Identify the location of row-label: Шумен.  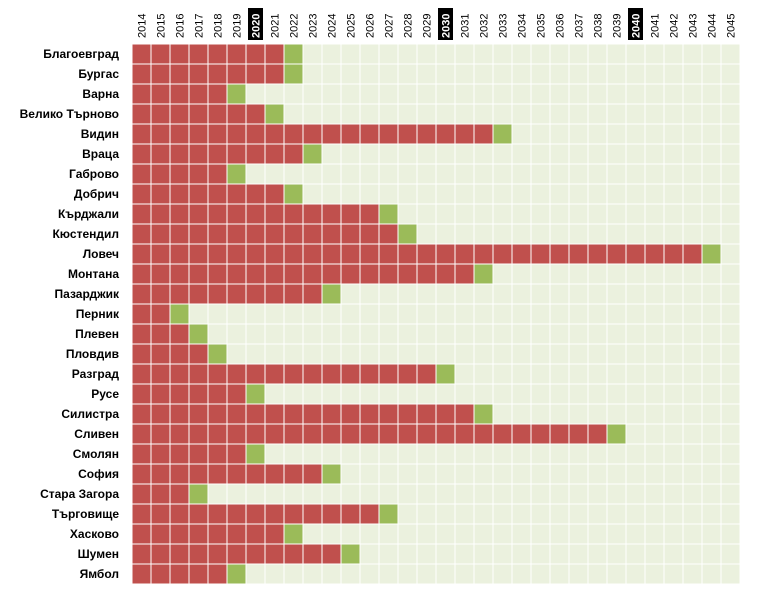
(98, 554).